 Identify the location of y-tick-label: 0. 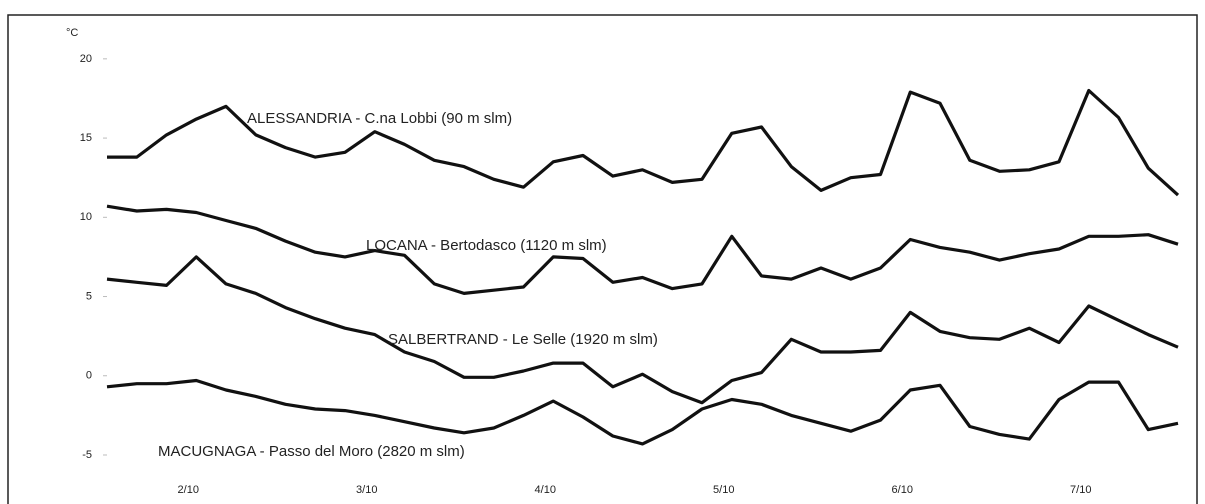
(89, 376).